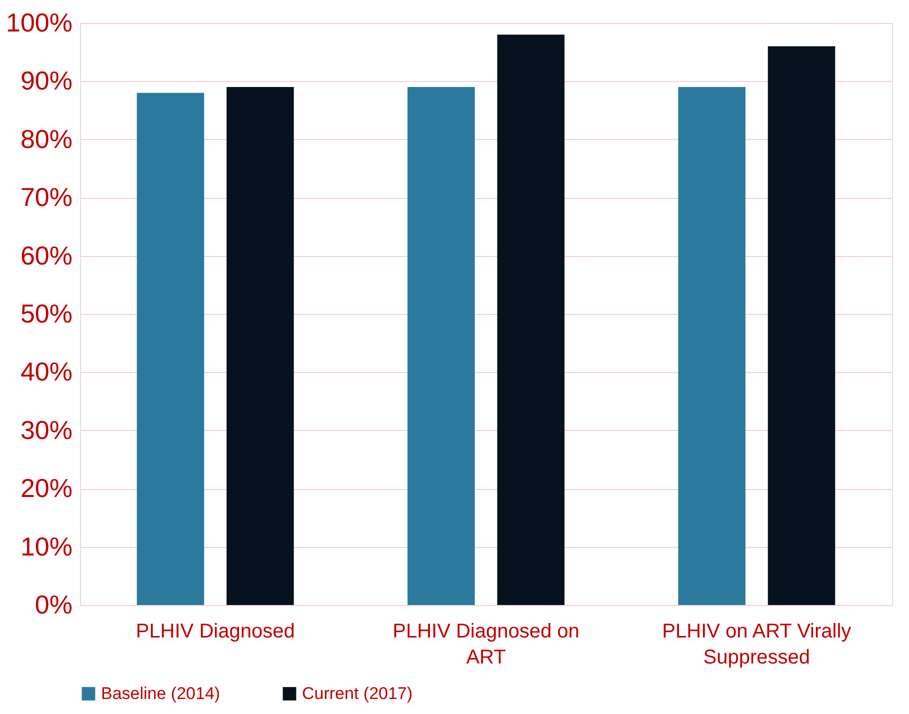 The width and height of the screenshot is (909, 714). I want to click on y-tick-label: 80%, so click(46, 139).